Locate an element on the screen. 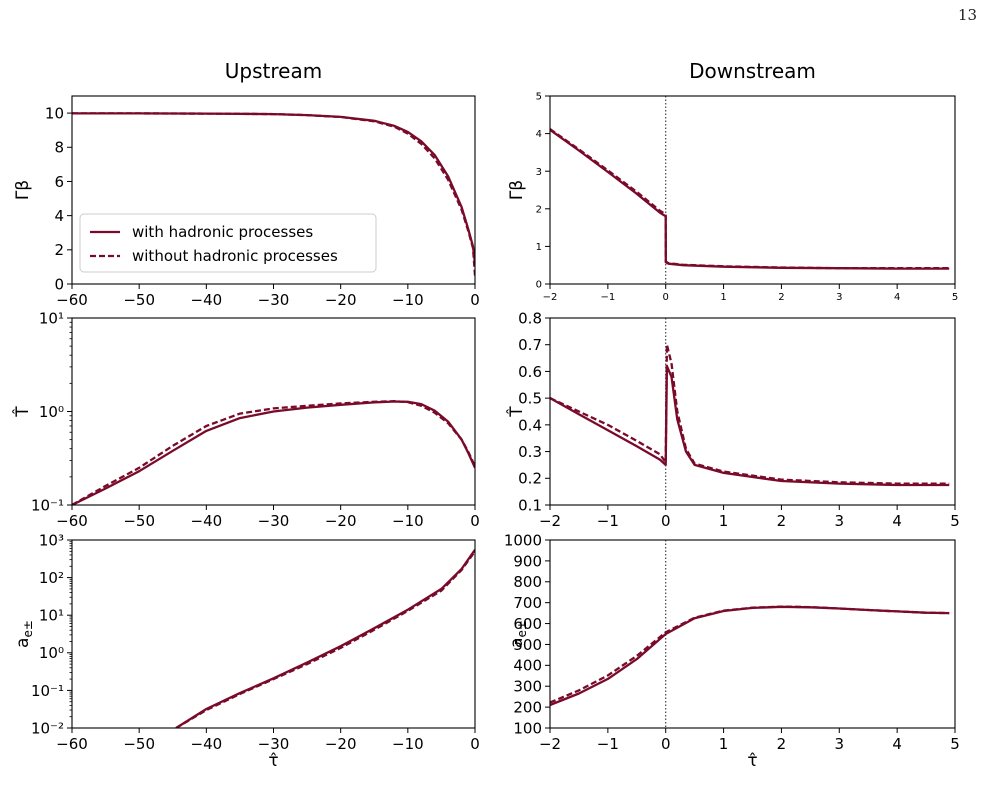  y-tick-label: 200 is located at coordinates (527, 708).